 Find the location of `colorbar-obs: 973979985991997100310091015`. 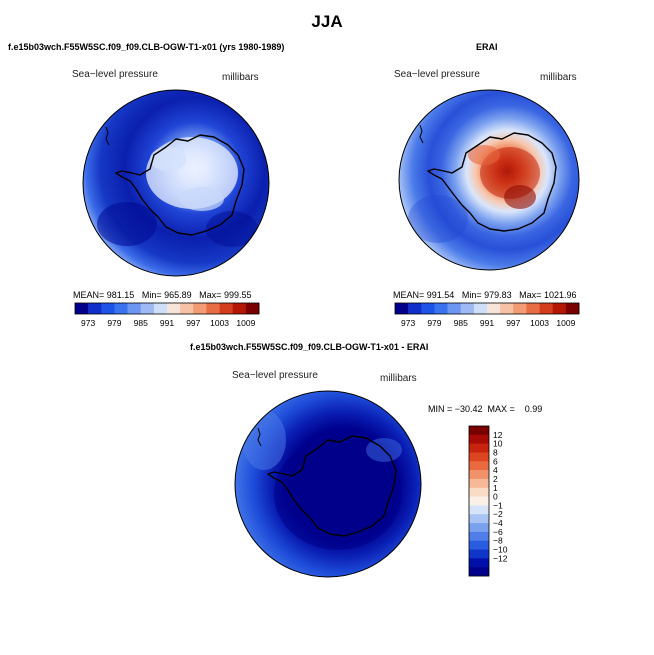

colorbar-obs: 973979985991997100310091015 is located at coordinates (488, 315).